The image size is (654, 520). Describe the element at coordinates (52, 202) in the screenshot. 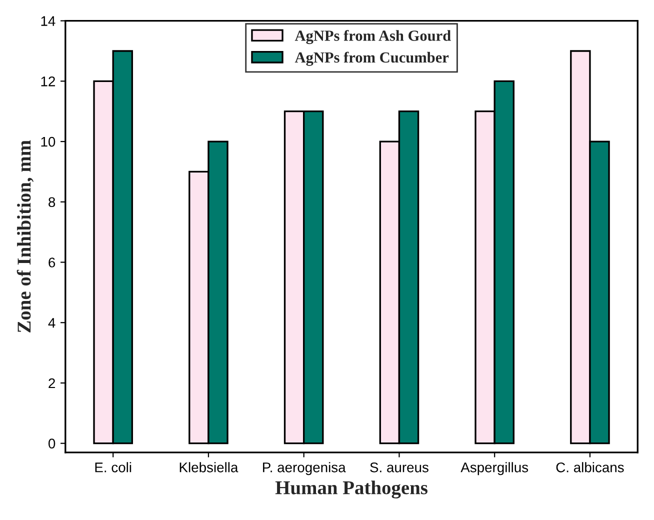

I see `y-tick-label: 8` at that location.